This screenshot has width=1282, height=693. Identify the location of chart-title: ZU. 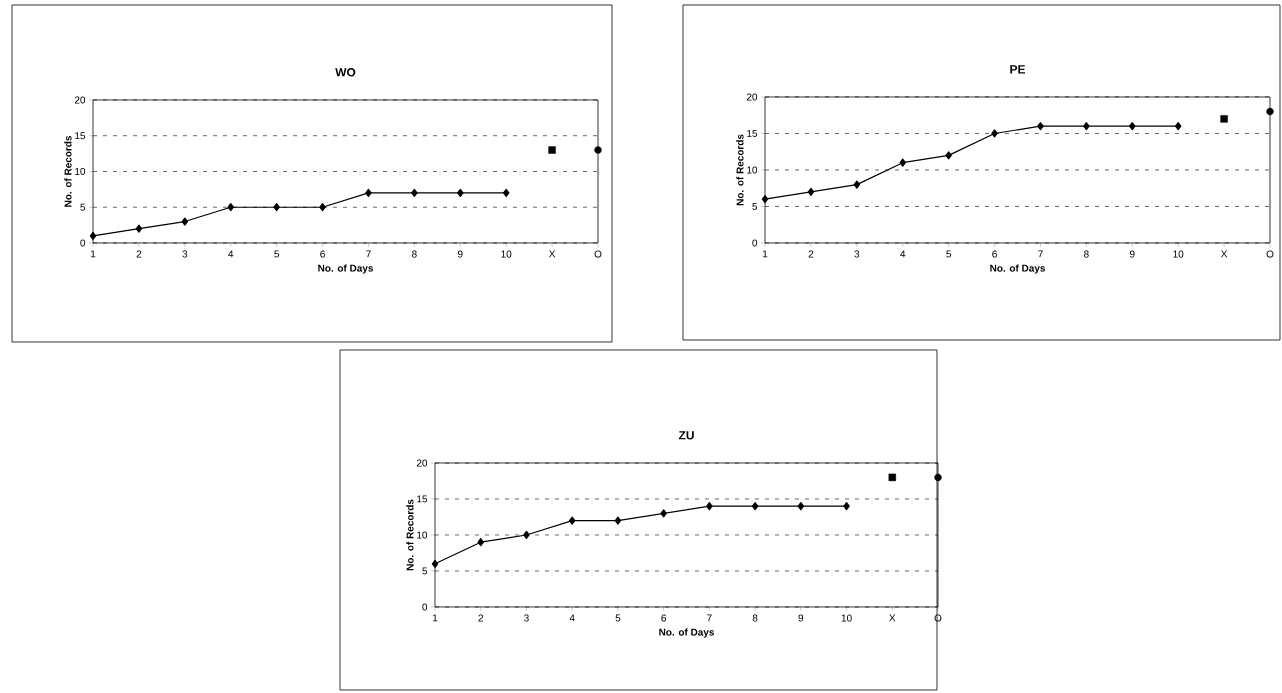
(686, 435).